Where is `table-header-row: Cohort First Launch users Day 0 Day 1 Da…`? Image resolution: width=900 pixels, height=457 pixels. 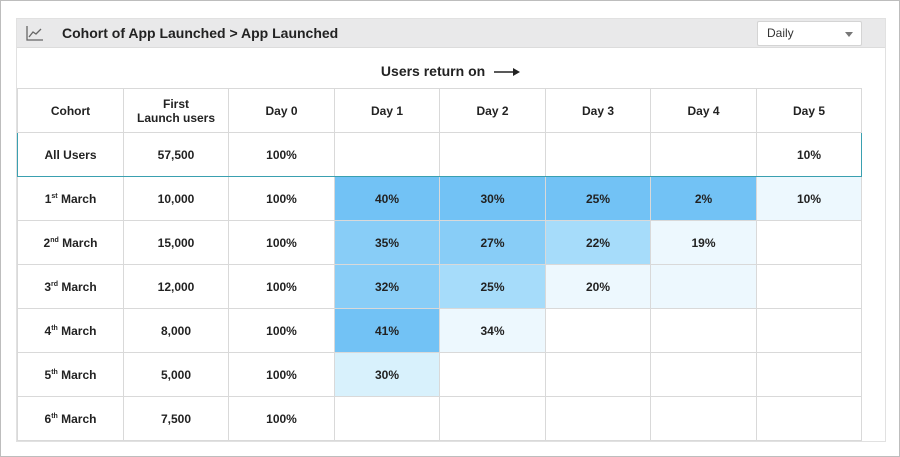
table-header-row: Cohort First Launch users Day 0 Day 1 Da… is located at coordinates (439, 110).